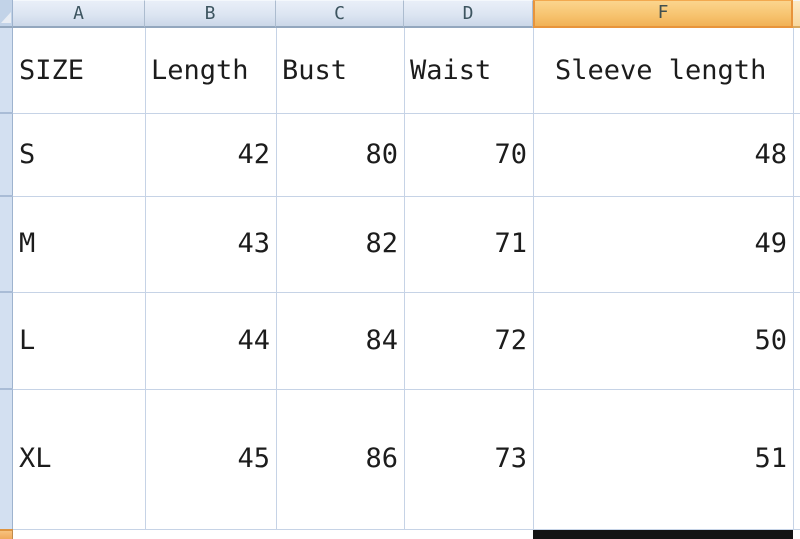 The image size is (800, 539). I want to click on cell-B1: Length, so click(200, 70).